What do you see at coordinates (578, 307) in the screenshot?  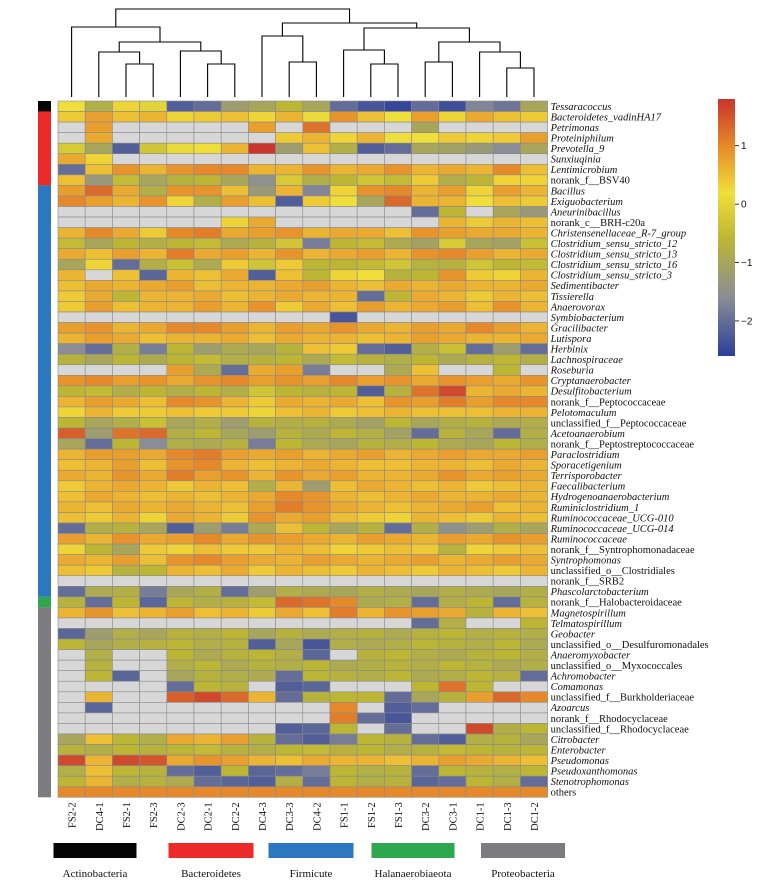 I see `row-label: Anaerovorax` at bounding box center [578, 307].